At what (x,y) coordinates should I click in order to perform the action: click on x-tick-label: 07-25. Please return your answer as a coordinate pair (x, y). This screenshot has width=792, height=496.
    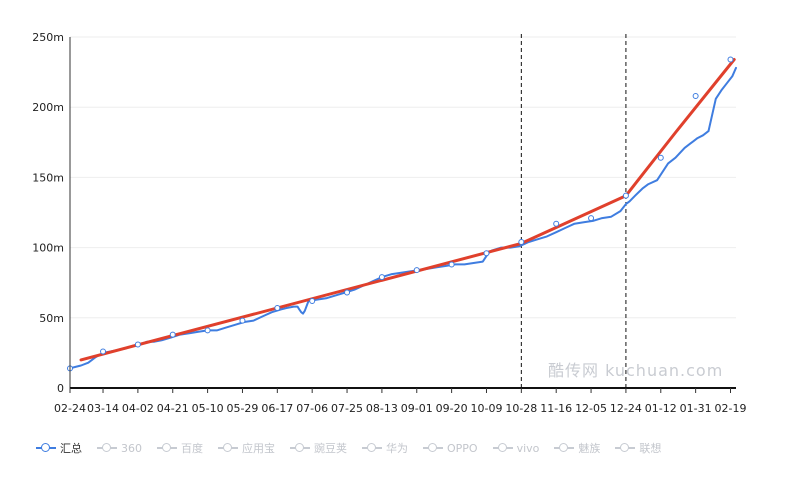
    Looking at the image, I should click on (347, 408).